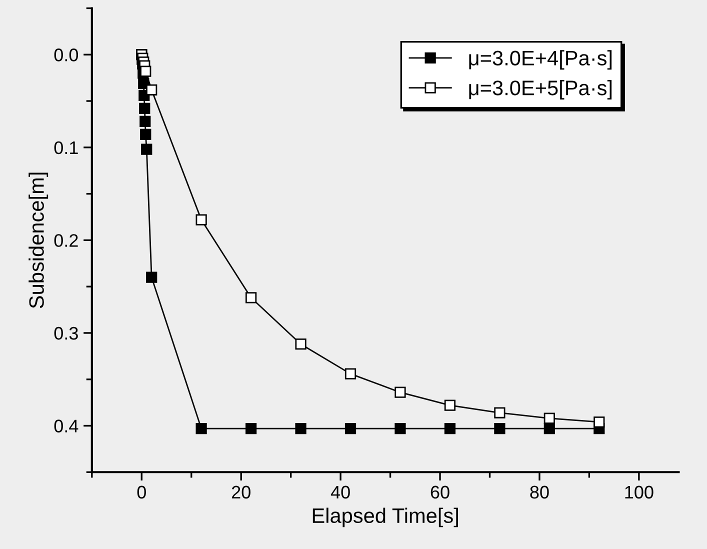 Image resolution: width=707 pixels, height=549 pixels. Describe the element at coordinates (340, 492) in the screenshot. I see `x-tick-label: 40` at that location.